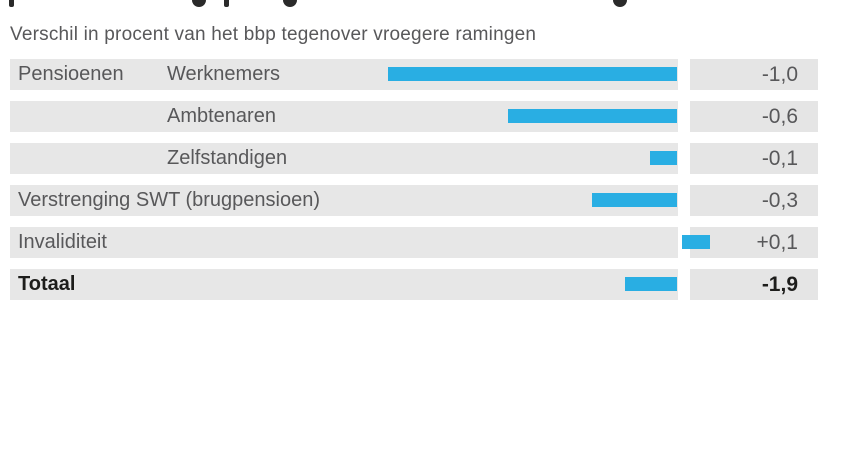 This screenshot has height=470, width=850. I want to click on chart-row-totaal: Totaal -1,9, so click(414, 284).